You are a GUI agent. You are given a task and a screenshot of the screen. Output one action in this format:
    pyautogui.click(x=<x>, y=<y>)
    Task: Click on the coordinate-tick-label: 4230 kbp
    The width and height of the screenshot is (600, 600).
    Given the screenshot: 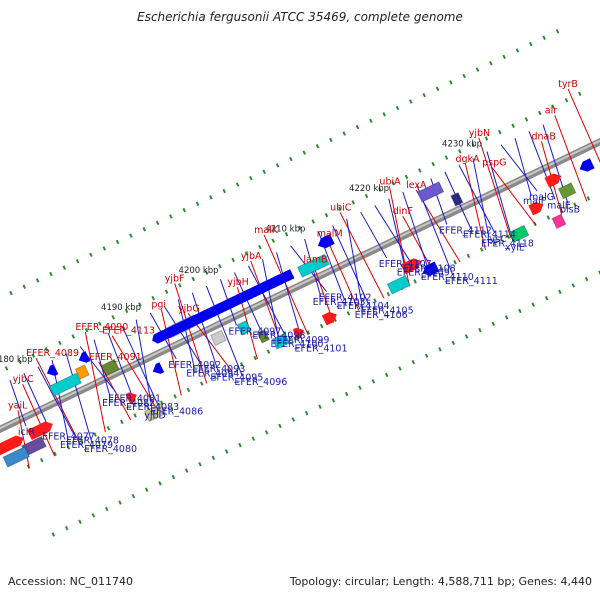 What is the action you would take?
    pyautogui.click(x=462, y=145)
    